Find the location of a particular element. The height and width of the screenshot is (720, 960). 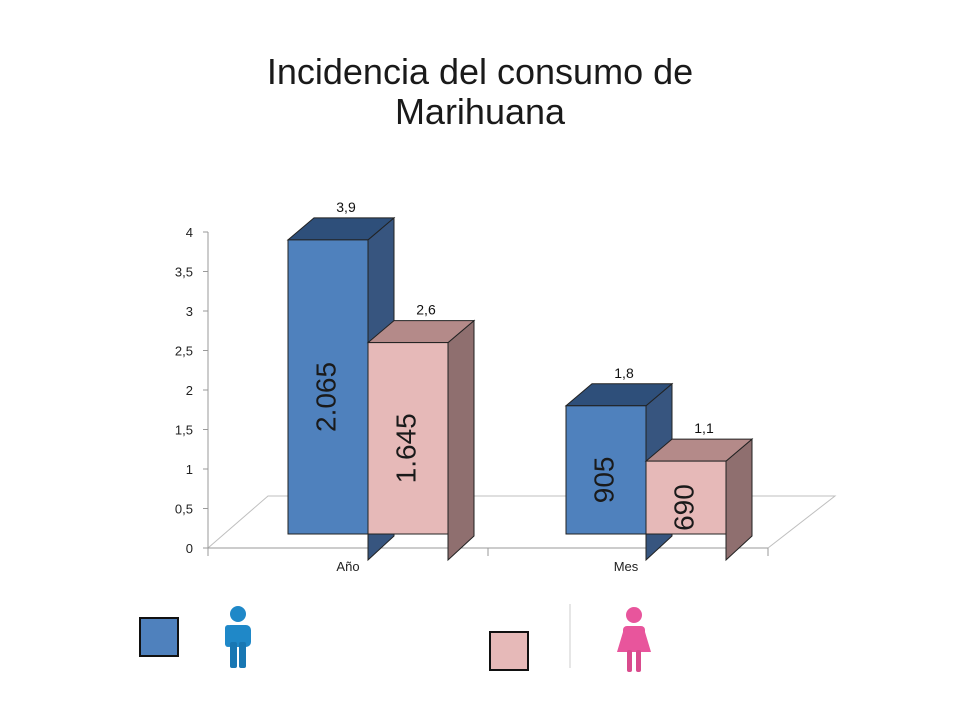

bar-value-label: 1,1 is located at coordinates (704, 428).